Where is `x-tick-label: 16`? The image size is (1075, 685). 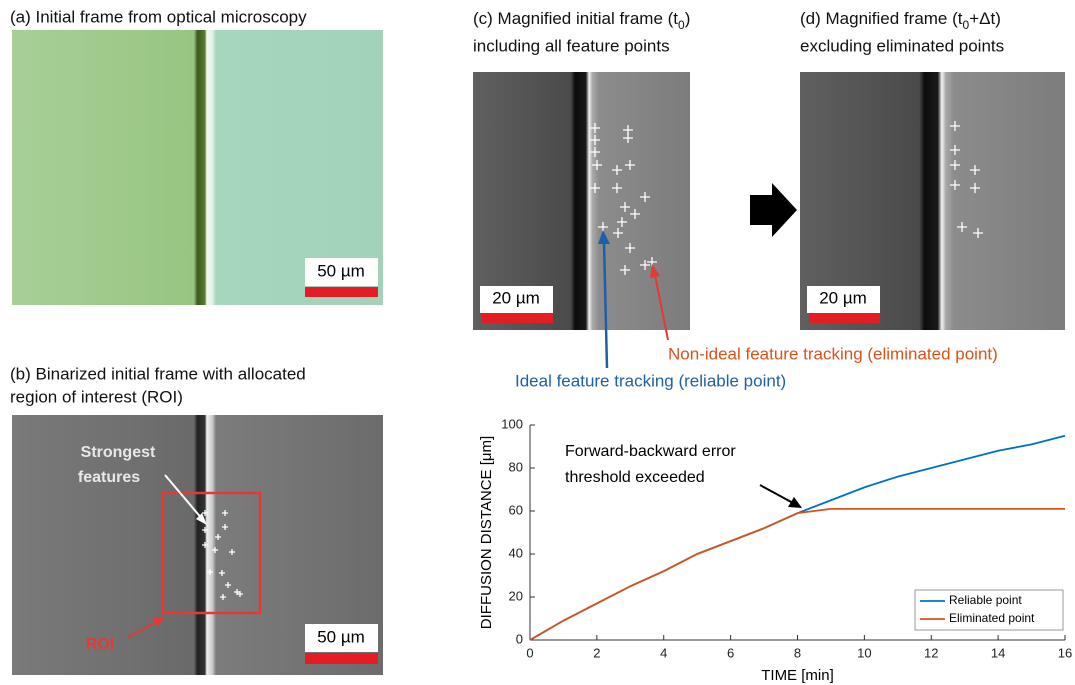 x-tick-label: 16 is located at coordinates (1065, 652).